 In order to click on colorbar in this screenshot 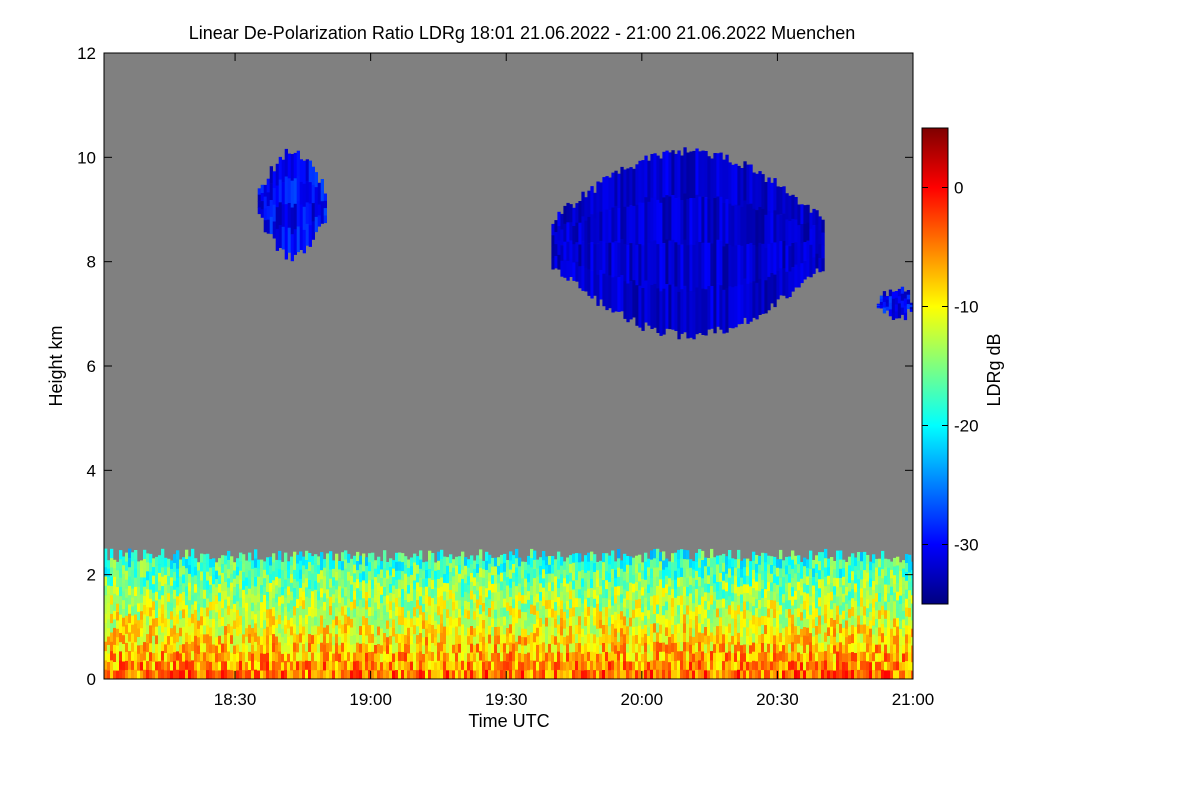, I will do `click(935, 366)`.